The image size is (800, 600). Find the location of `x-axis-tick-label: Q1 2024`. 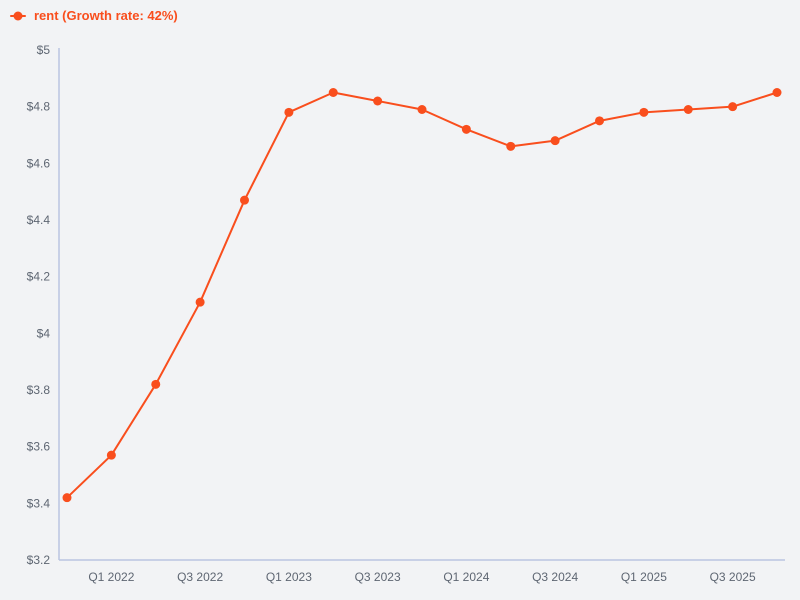

x-axis-tick-label: Q1 2024 is located at coordinates (466, 577).